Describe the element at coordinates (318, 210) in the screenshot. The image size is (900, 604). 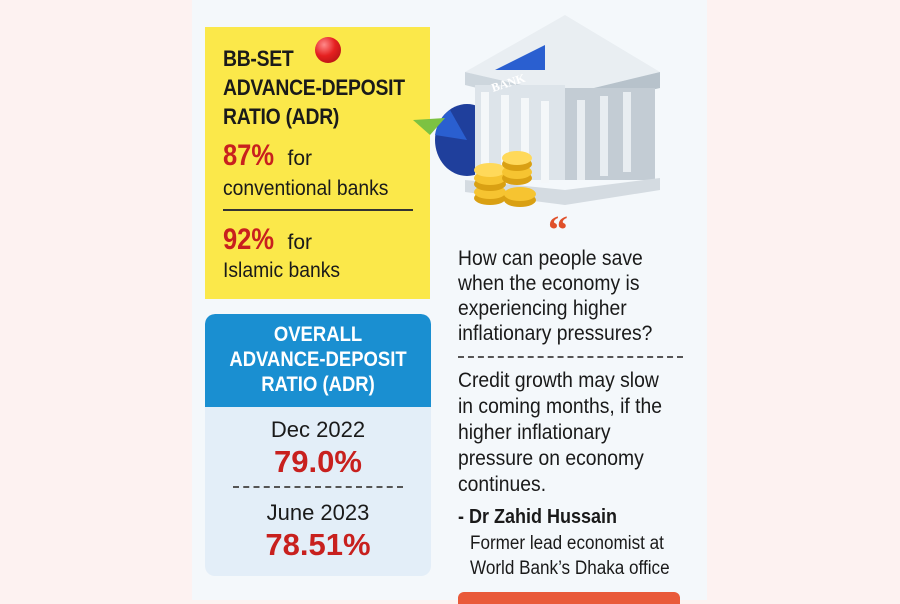
I see `bbset-divider` at that location.